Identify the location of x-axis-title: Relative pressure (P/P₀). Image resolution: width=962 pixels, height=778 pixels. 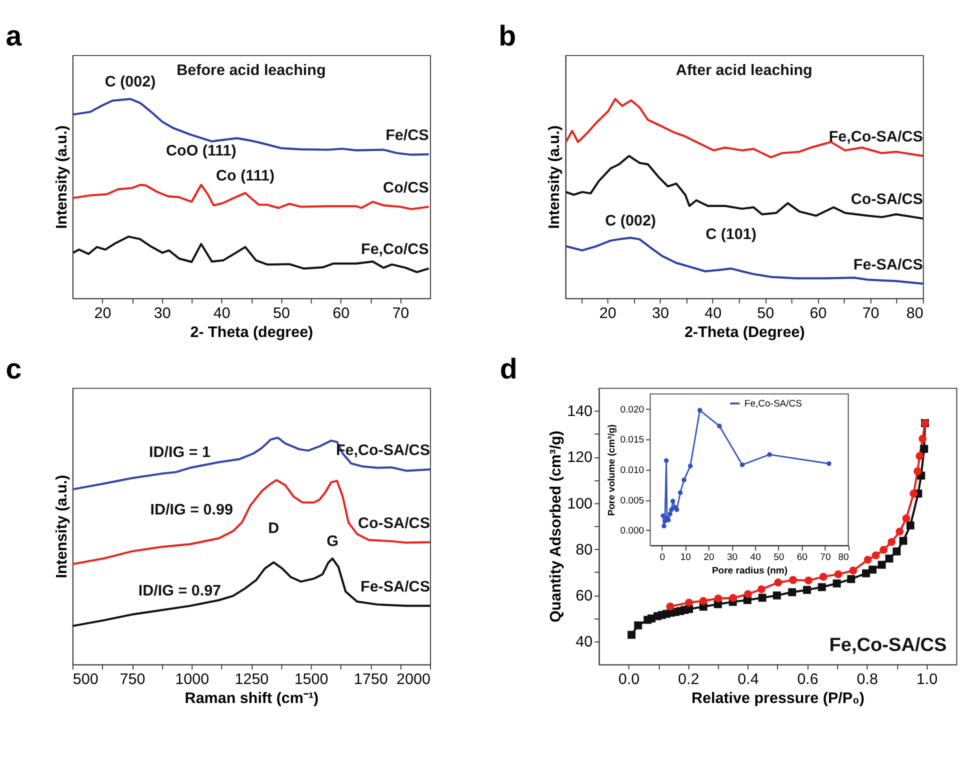
(777, 698).